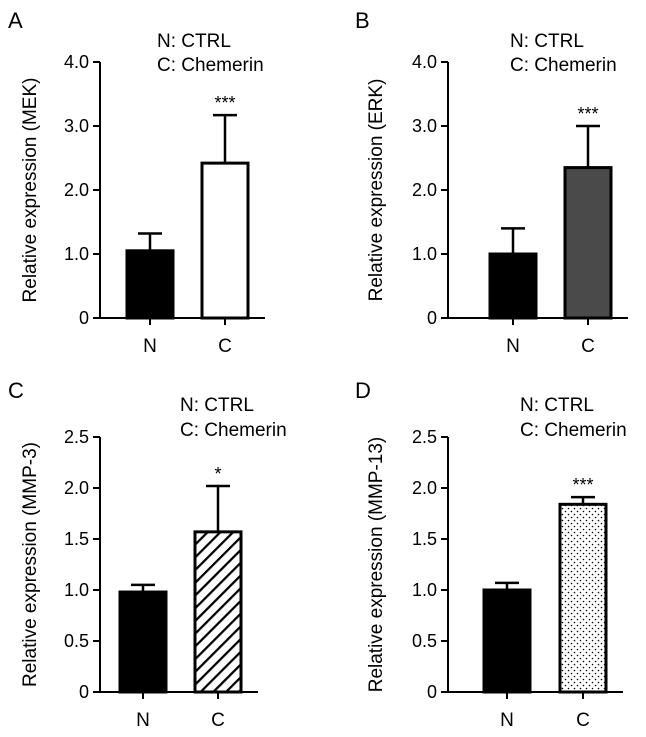 Image resolution: width=646 pixels, height=737 pixels. I want to click on panel-c-category-label: C, so click(218, 720).